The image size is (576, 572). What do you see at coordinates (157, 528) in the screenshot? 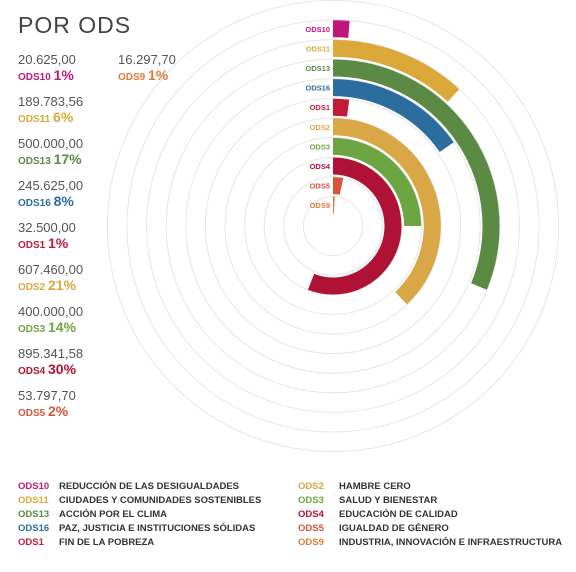
I see `legend-label: PAZ, JUSTICIA E INSTITUCIONES SÓLIDAS` at bounding box center [157, 528].